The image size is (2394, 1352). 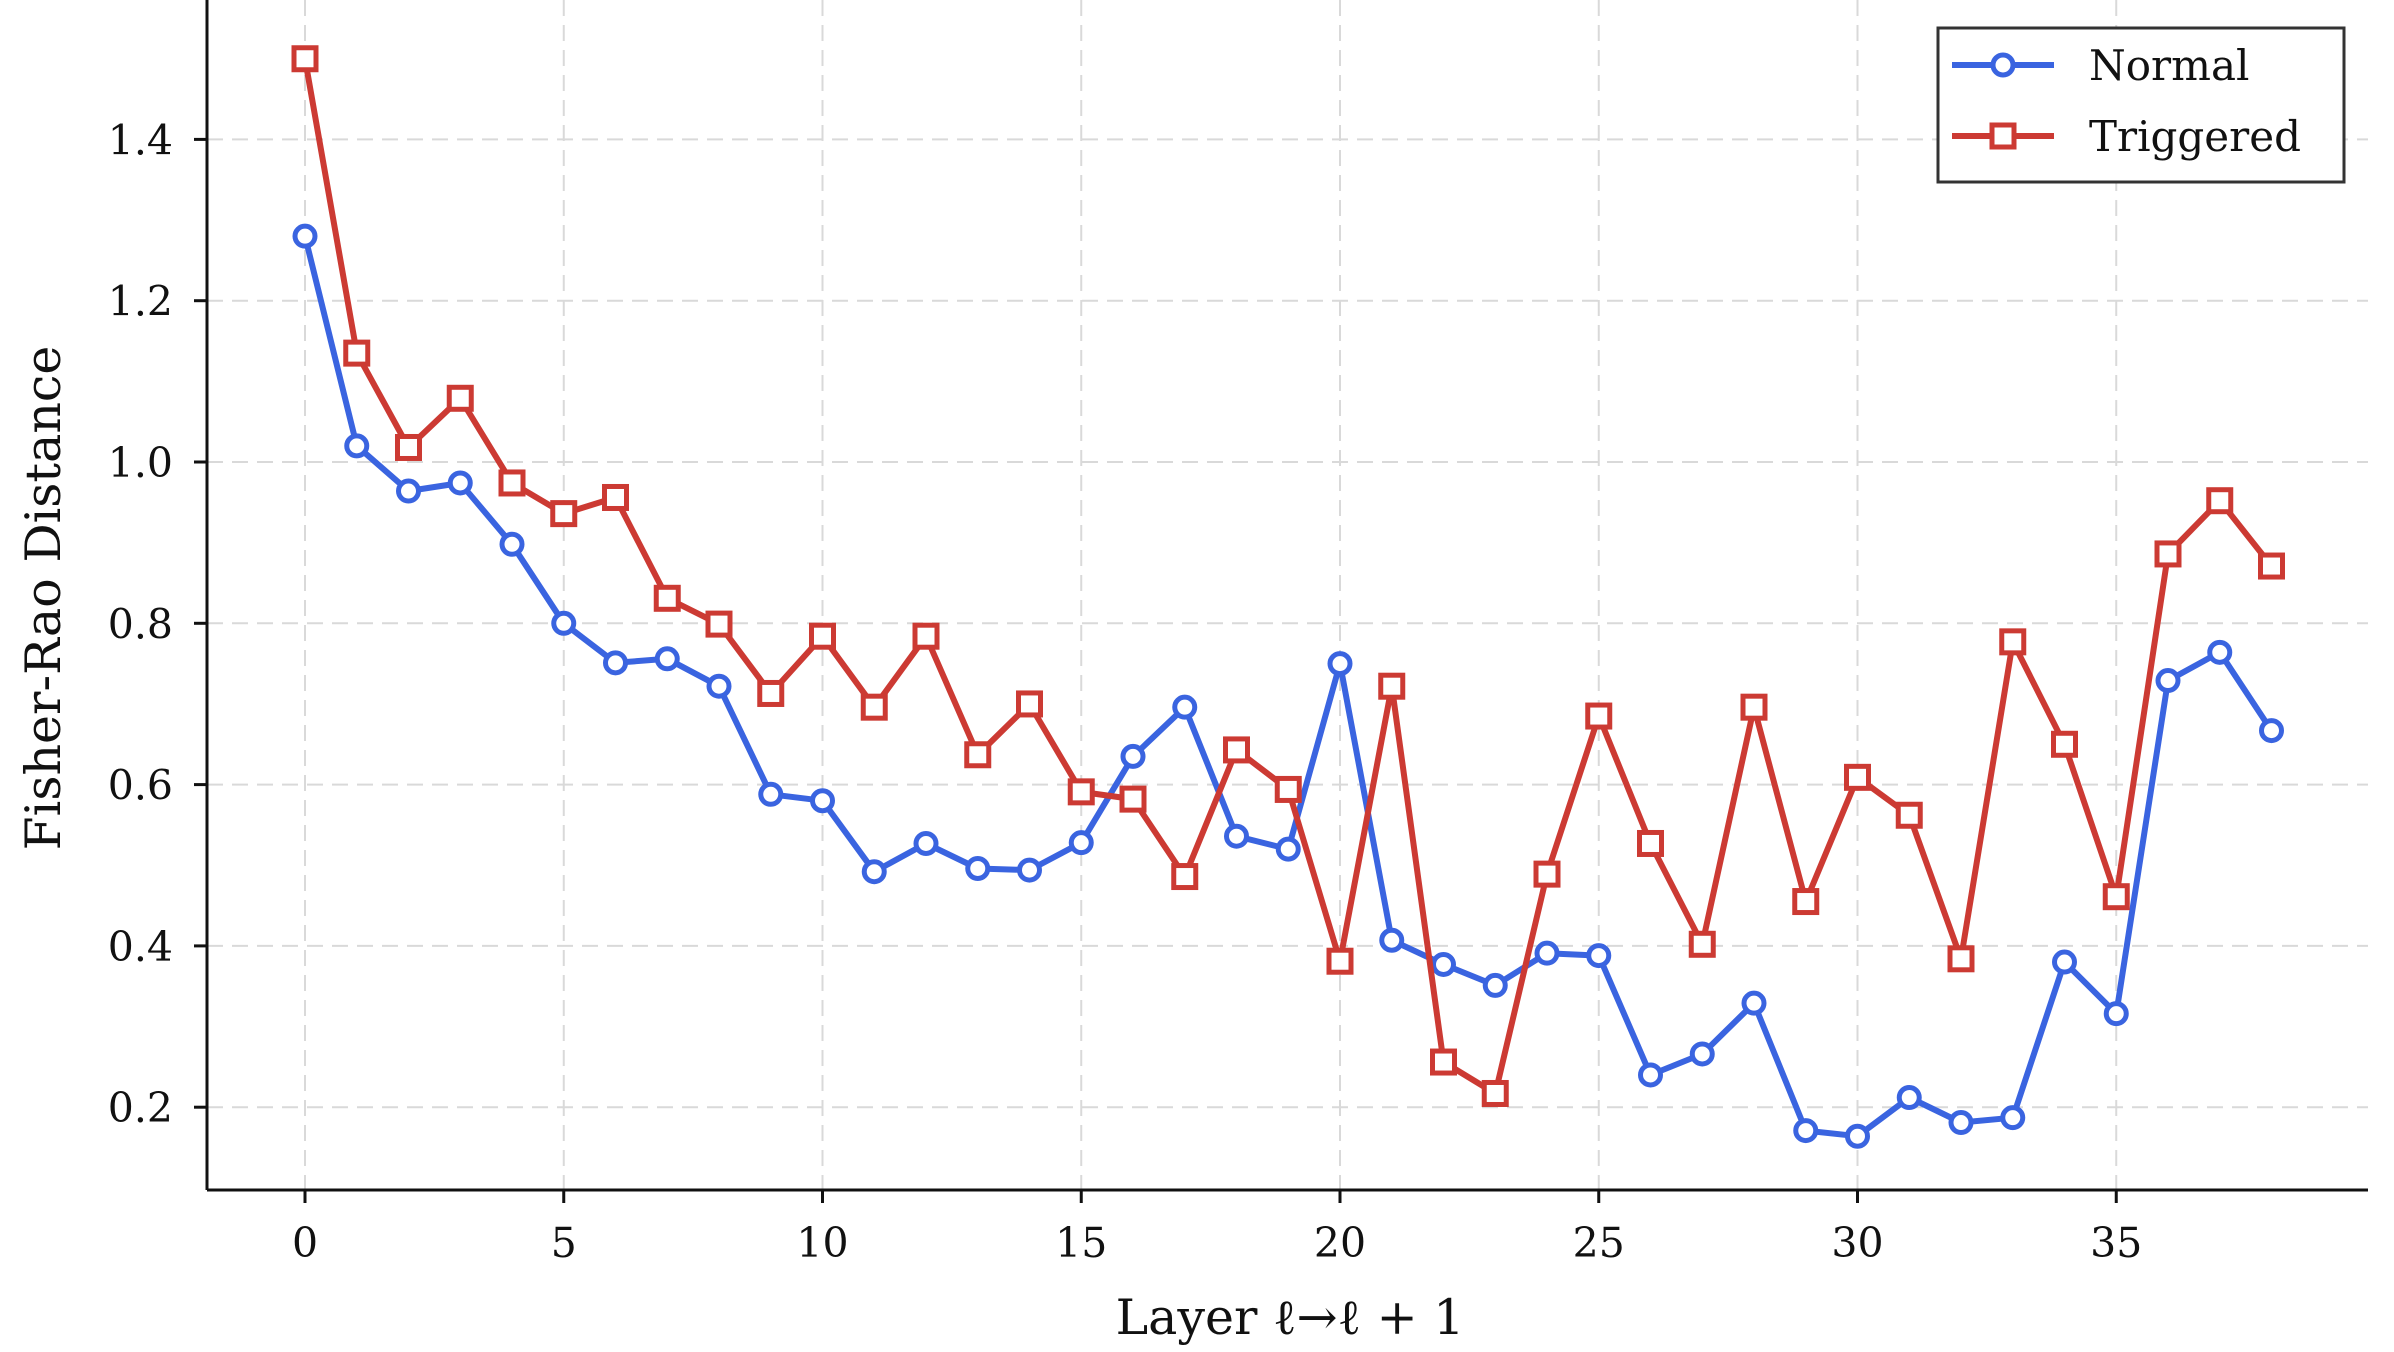 I want to click on y-axis-ticks: 0.2 0.4 0.6 0.8 1.0 1.2 1.4, so click(x=157, y=624).